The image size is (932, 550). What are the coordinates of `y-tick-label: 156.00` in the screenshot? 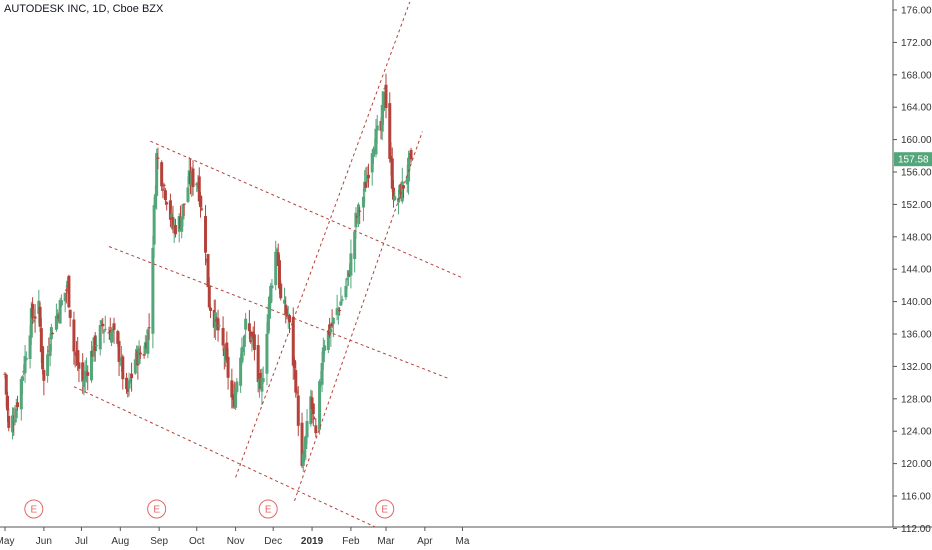 It's located at (916, 173).